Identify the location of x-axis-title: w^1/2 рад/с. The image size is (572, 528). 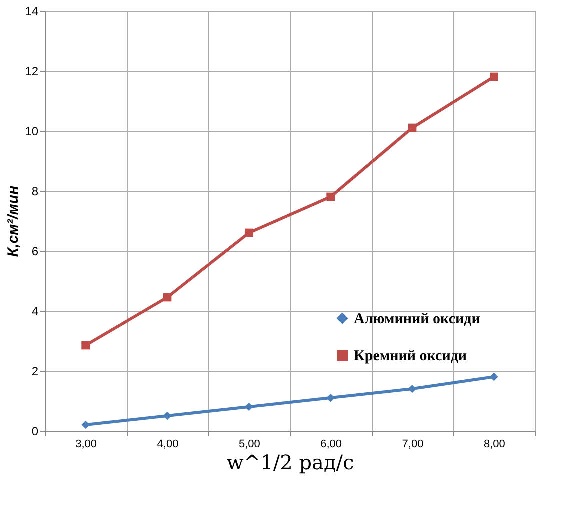
(290, 462).